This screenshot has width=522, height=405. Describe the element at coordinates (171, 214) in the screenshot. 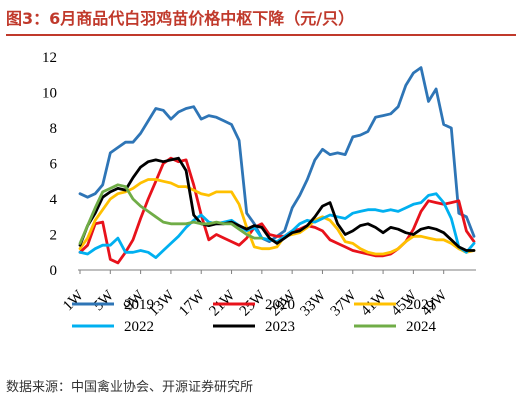

I see `series-line-2024` at that location.